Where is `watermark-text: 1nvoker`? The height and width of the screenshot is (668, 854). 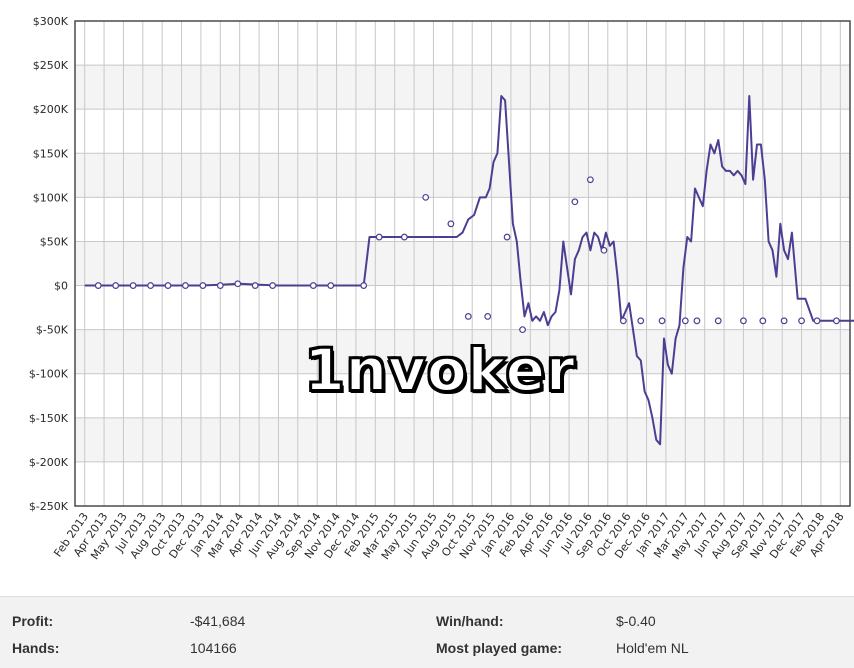
watermark-text: 1nvoker is located at coordinates (439, 370).